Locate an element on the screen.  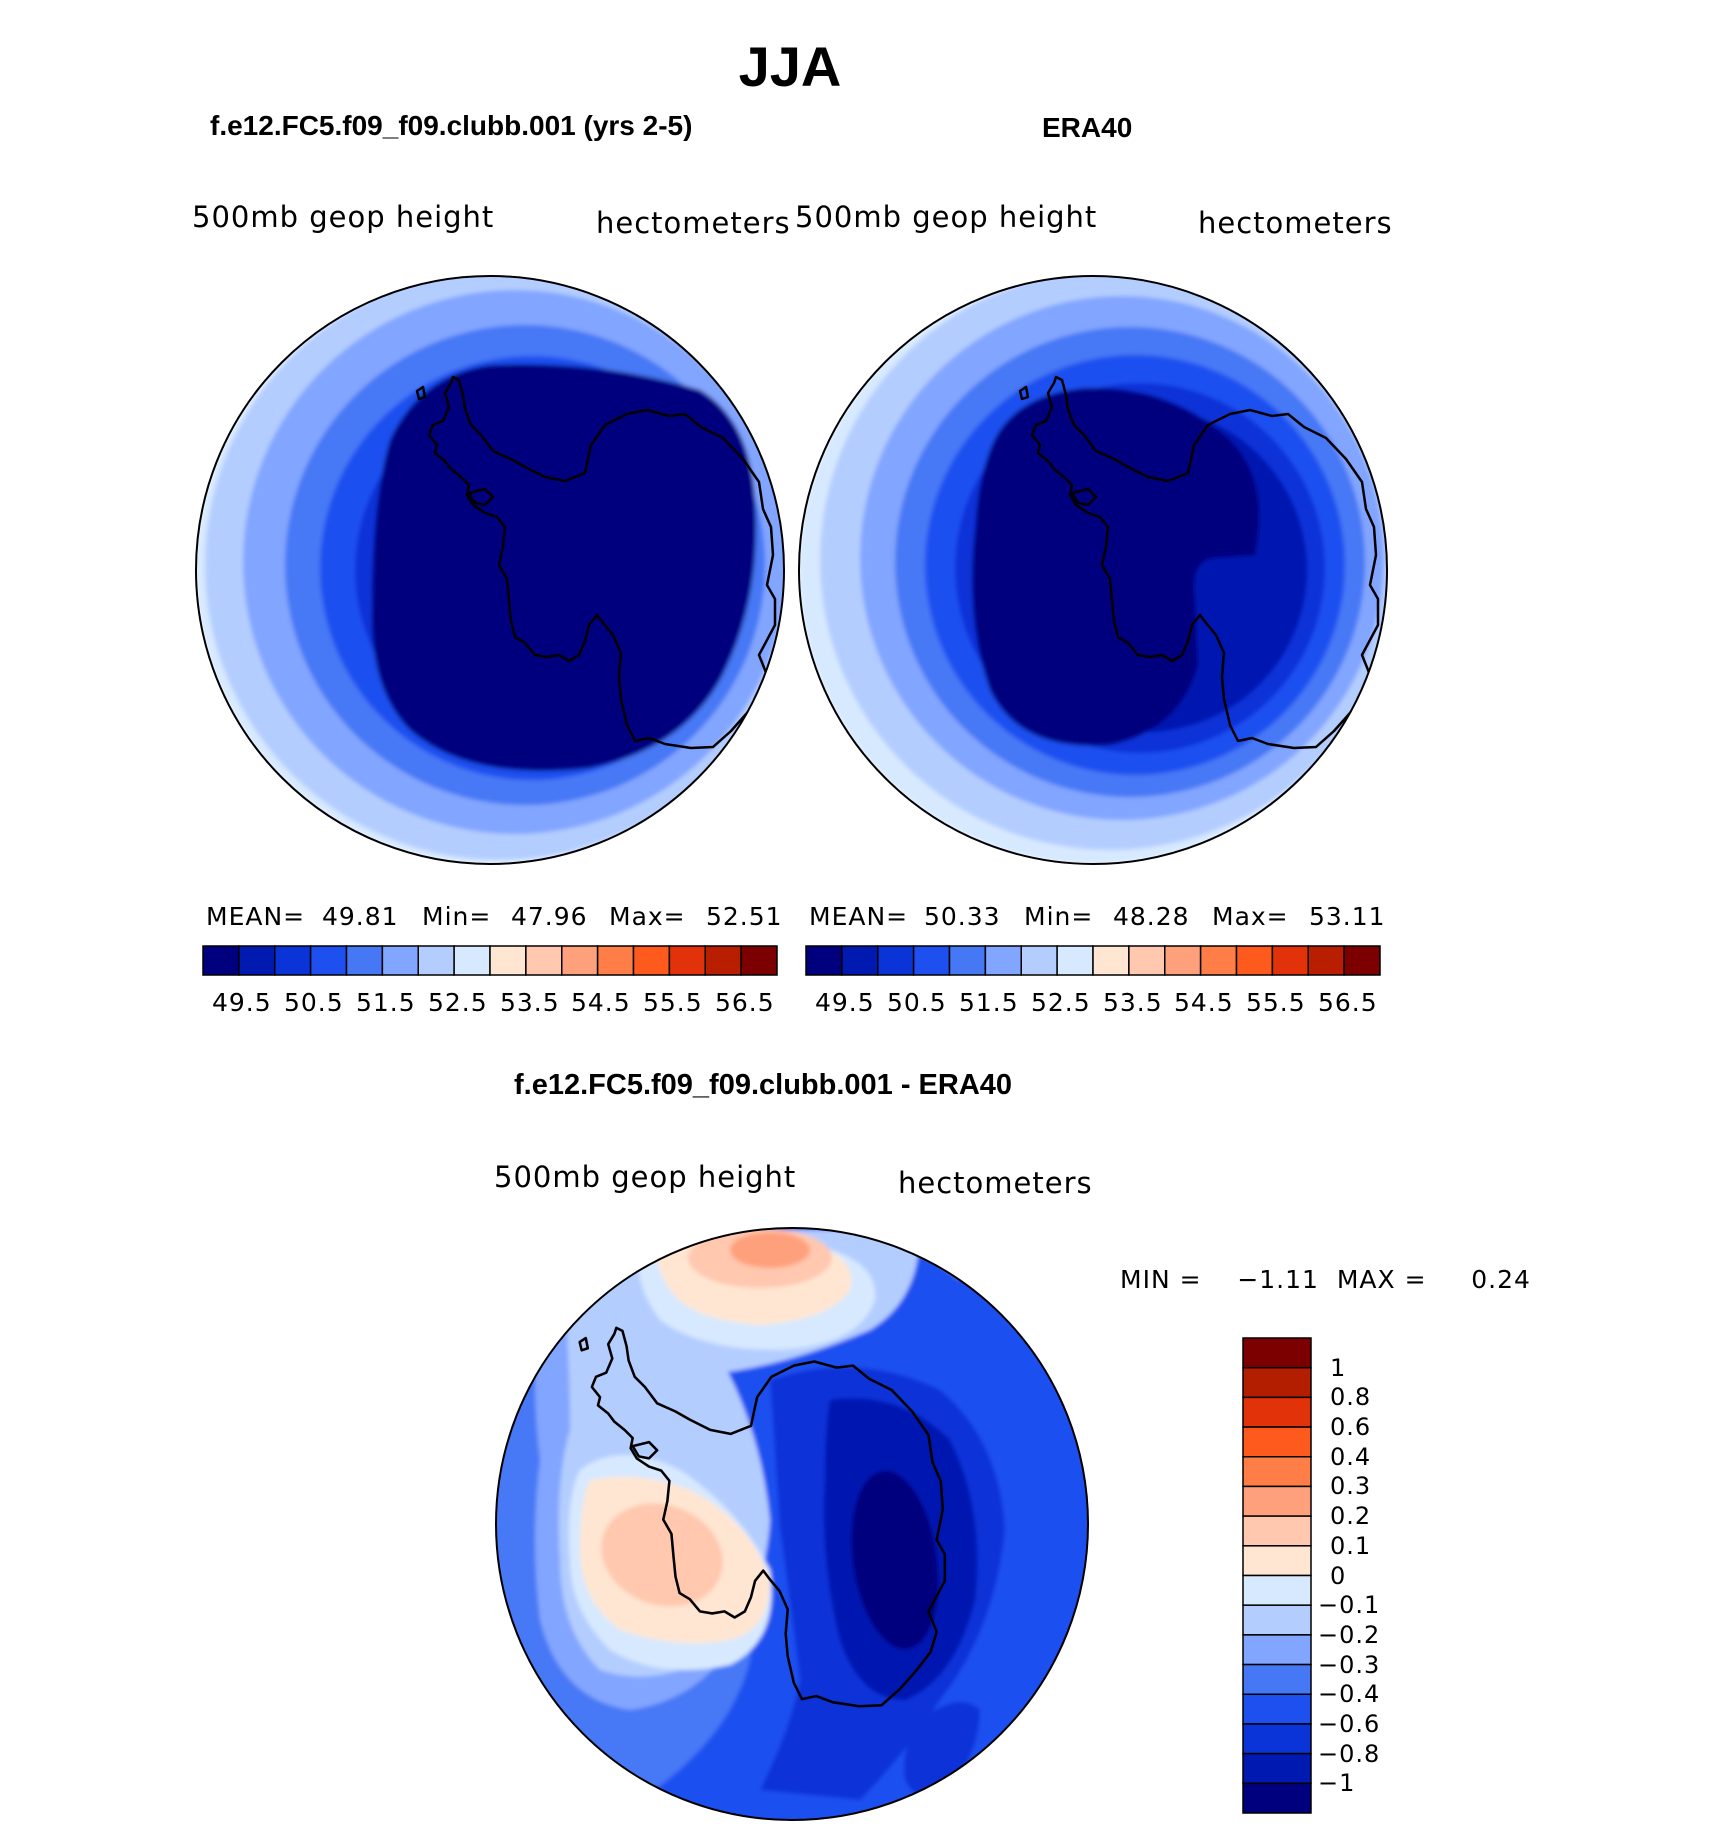
obs-map-border is located at coordinates (1093, 570).